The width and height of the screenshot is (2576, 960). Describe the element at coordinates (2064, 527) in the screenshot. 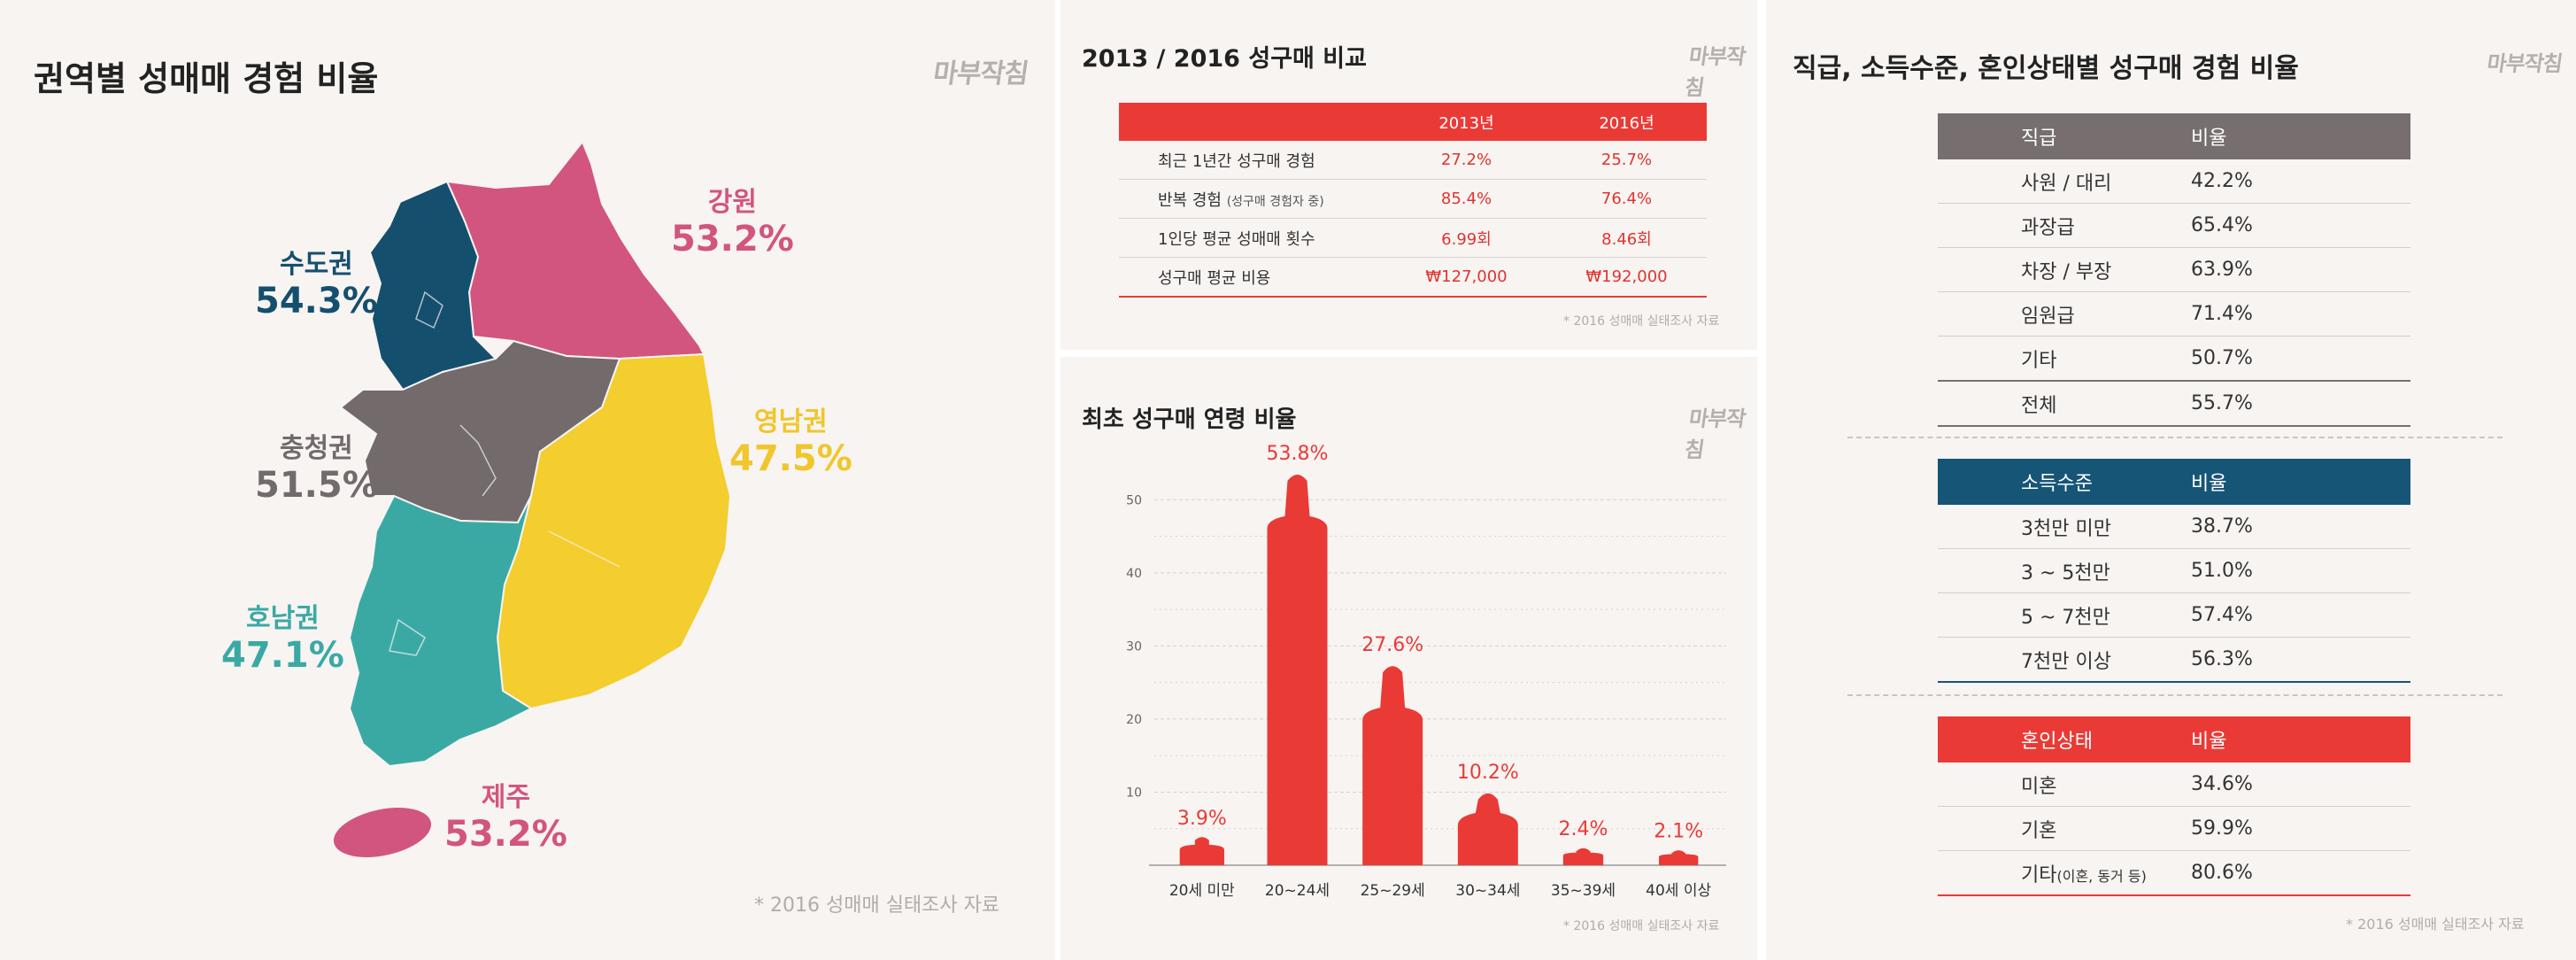

I see `row-label: 3천만 미만` at that location.